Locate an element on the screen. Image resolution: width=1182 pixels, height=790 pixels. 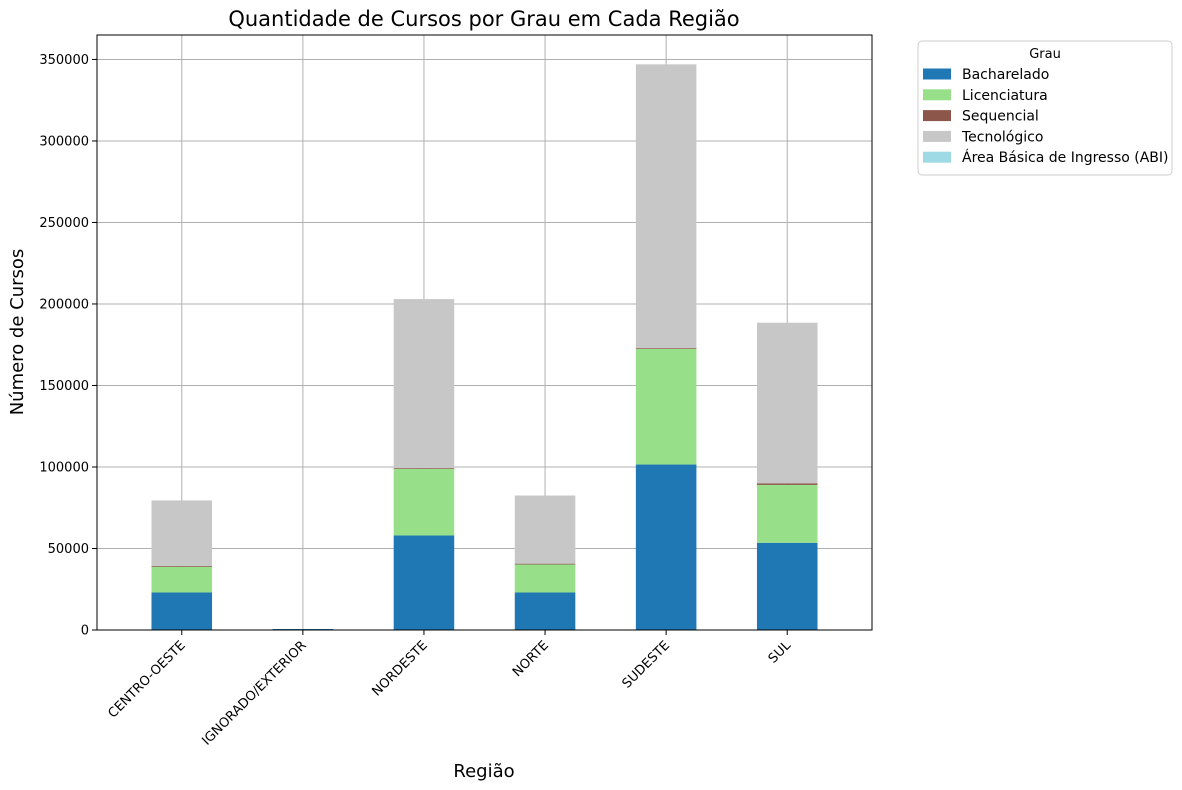
y-tick-label: 0 is located at coordinates (85, 631).